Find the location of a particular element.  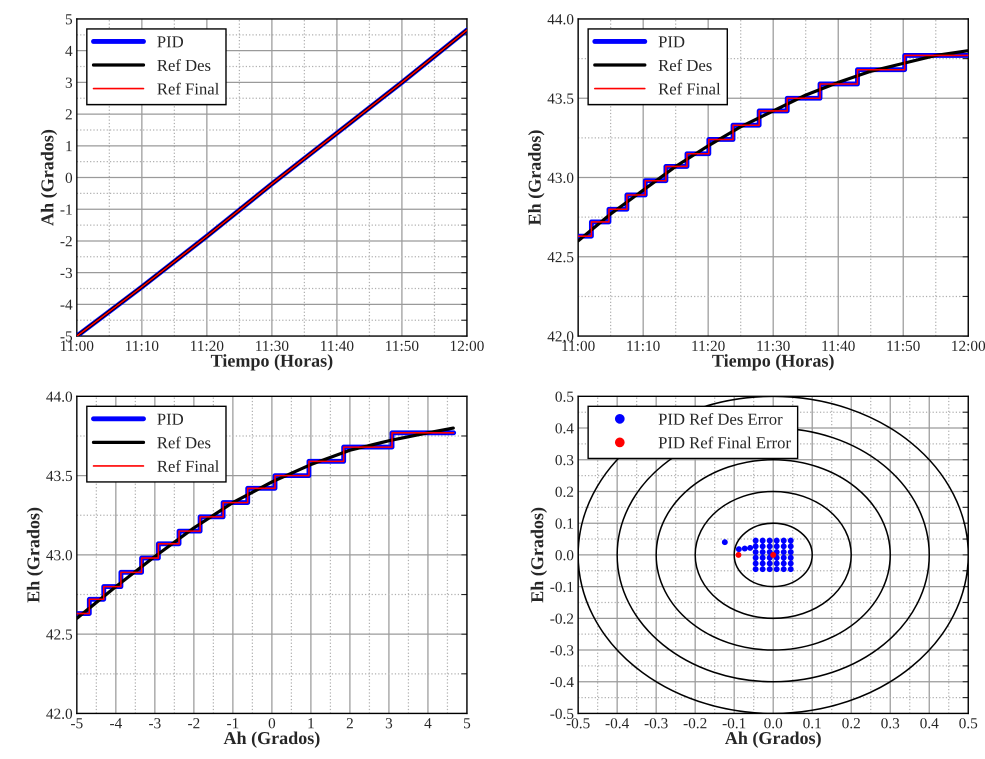

x-tick-label: 0.3 is located at coordinates (890, 723).